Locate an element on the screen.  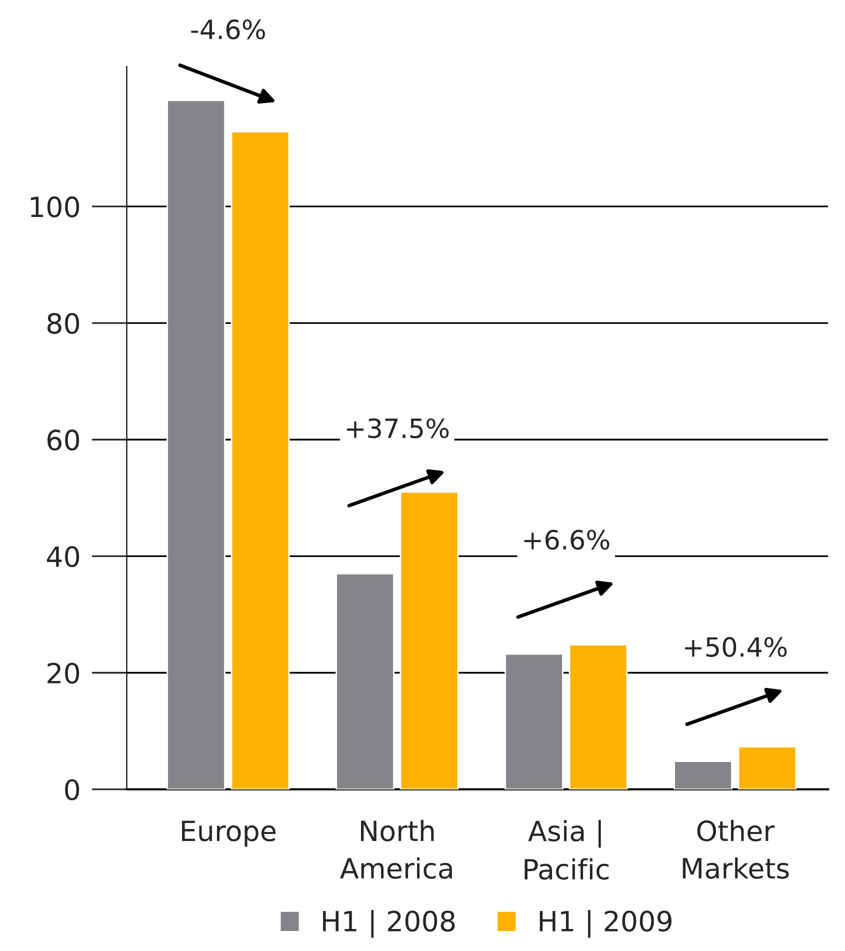
x-tick-label: Asia | Pacific is located at coordinates (566, 850).